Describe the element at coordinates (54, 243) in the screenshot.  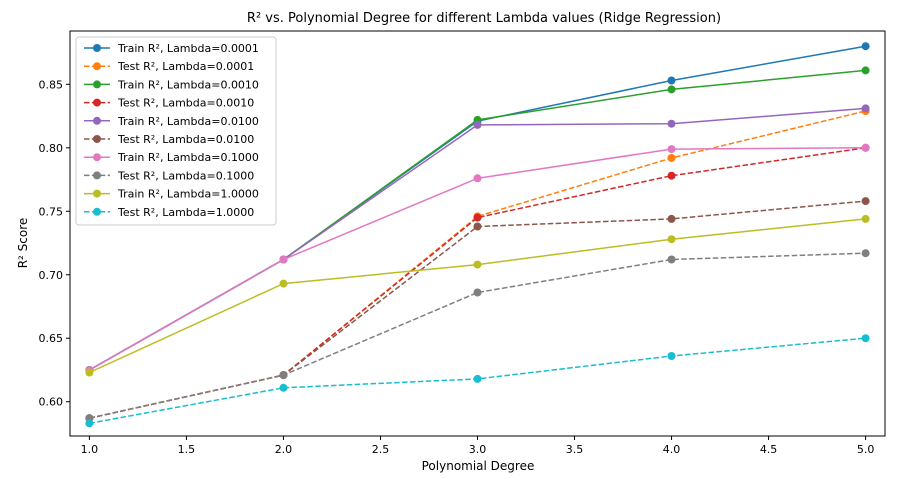
I see `y-axis: 0.60 0.65 0.70 0.75 0.80 0.85` at that location.